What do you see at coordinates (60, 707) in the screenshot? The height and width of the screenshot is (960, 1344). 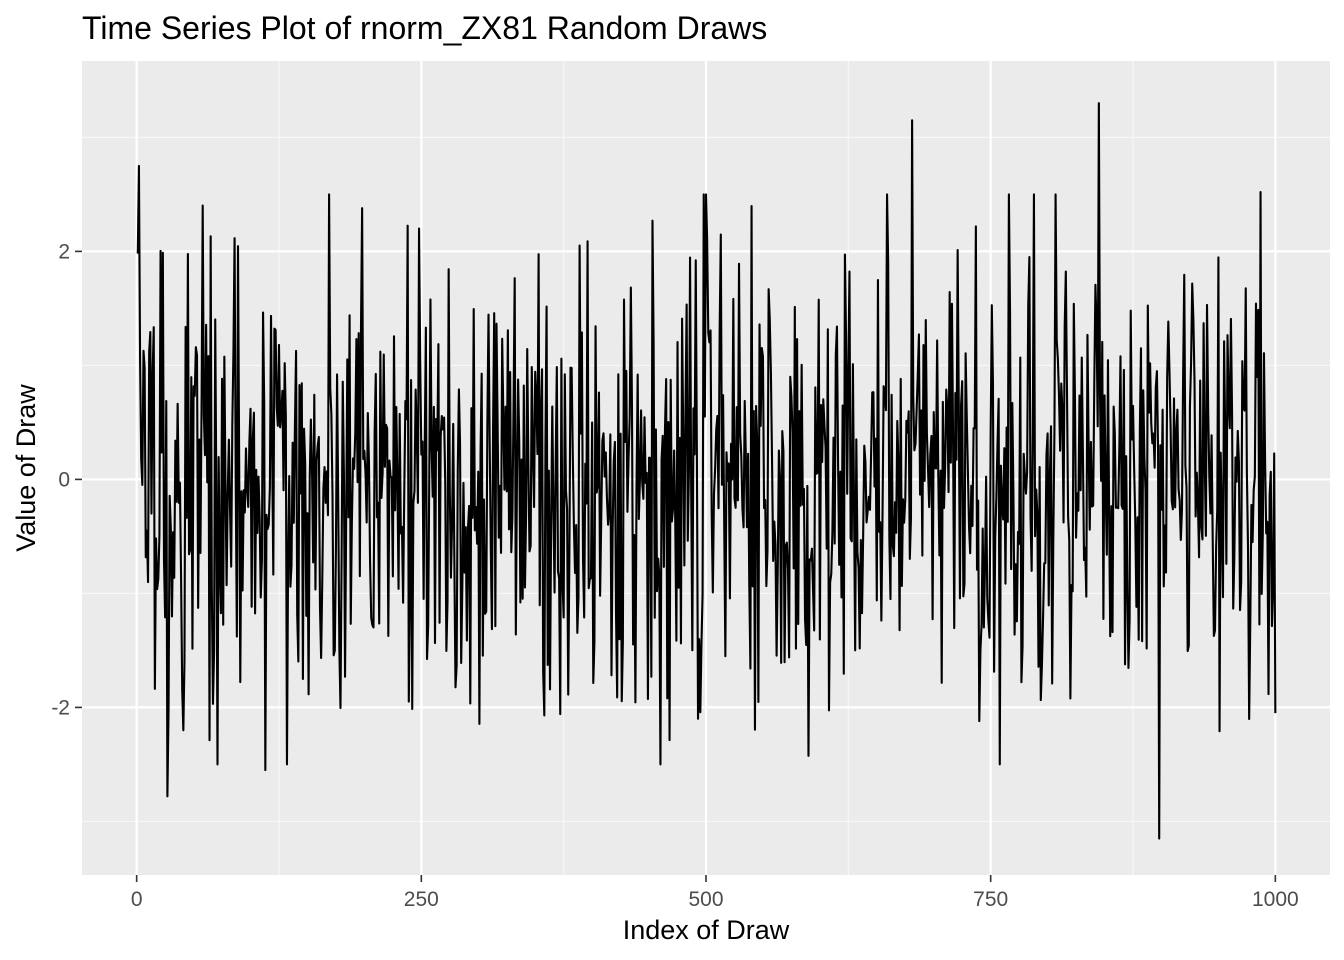 I see `y-tick-label: -2` at bounding box center [60, 707].